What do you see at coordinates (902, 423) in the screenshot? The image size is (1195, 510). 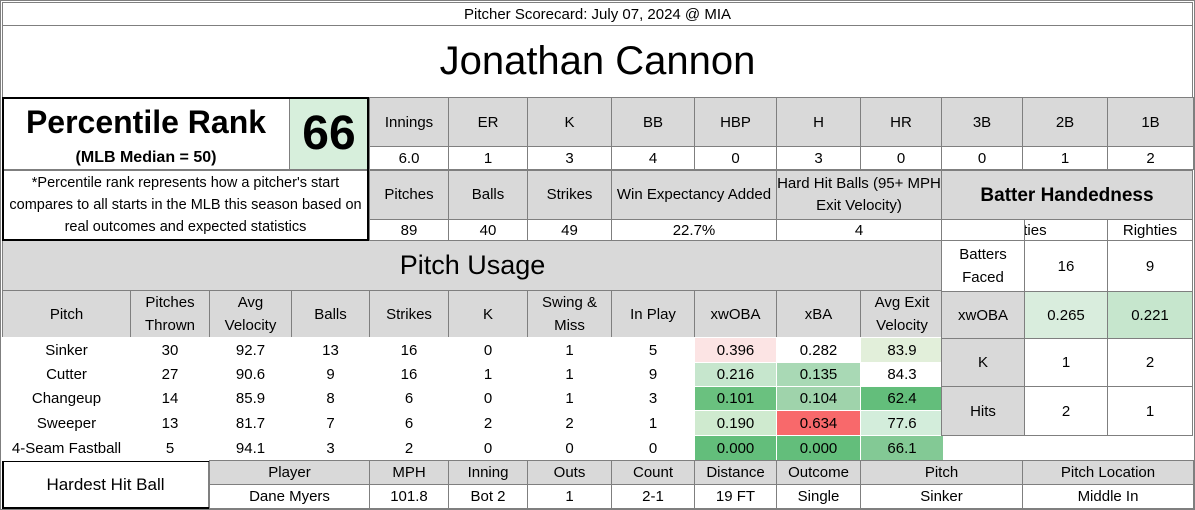 I see `usage-cell: 77.6` at bounding box center [902, 423].